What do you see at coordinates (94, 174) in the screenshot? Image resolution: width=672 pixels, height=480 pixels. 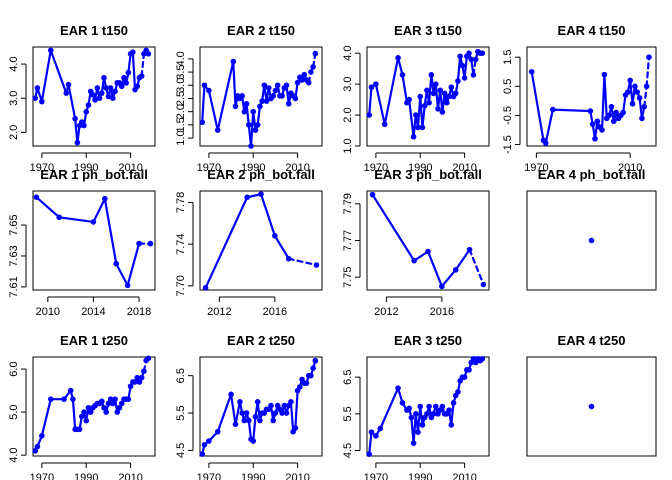 I see `chart-title: EAR 1 ph_bot.fall` at bounding box center [94, 174].